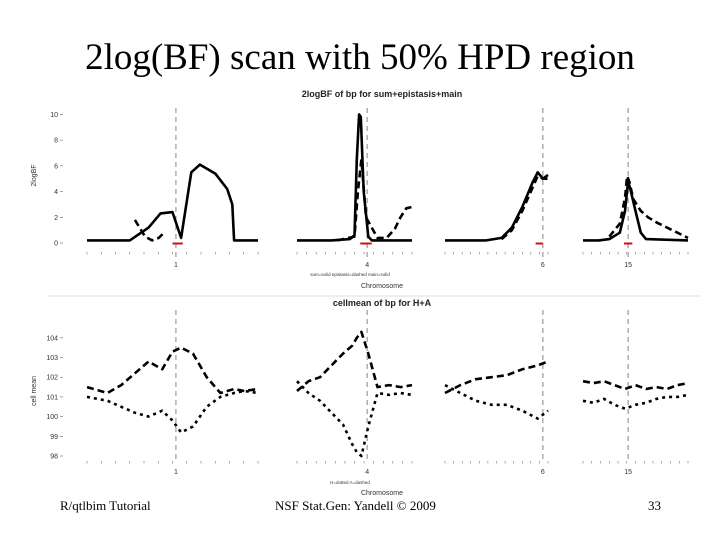 The width and height of the screenshot is (720, 540). Describe the element at coordinates (54, 437) in the screenshot. I see `panel2-ytick-1: 99` at that location.